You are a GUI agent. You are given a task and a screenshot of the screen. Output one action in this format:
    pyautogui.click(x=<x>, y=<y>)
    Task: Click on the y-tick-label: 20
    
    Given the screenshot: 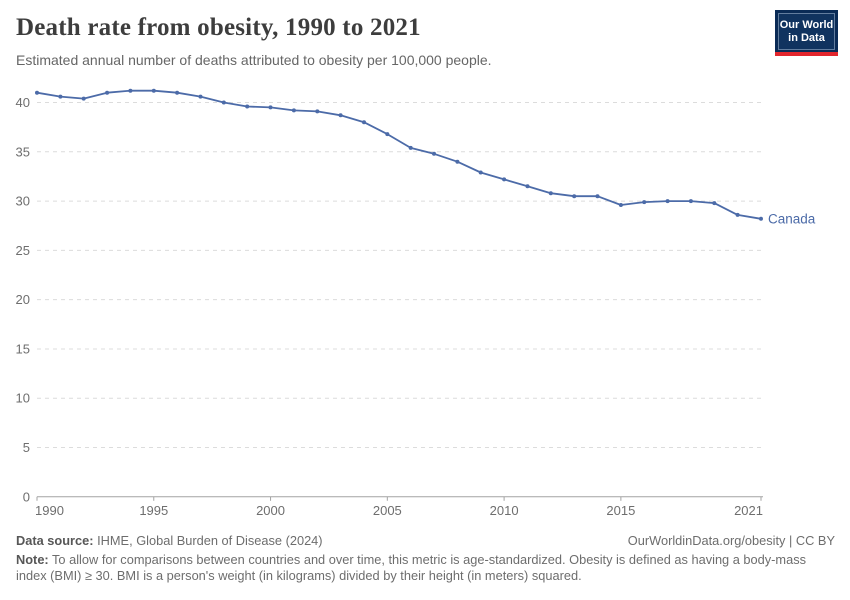 What is the action you would take?
    pyautogui.click(x=23, y=299)
    